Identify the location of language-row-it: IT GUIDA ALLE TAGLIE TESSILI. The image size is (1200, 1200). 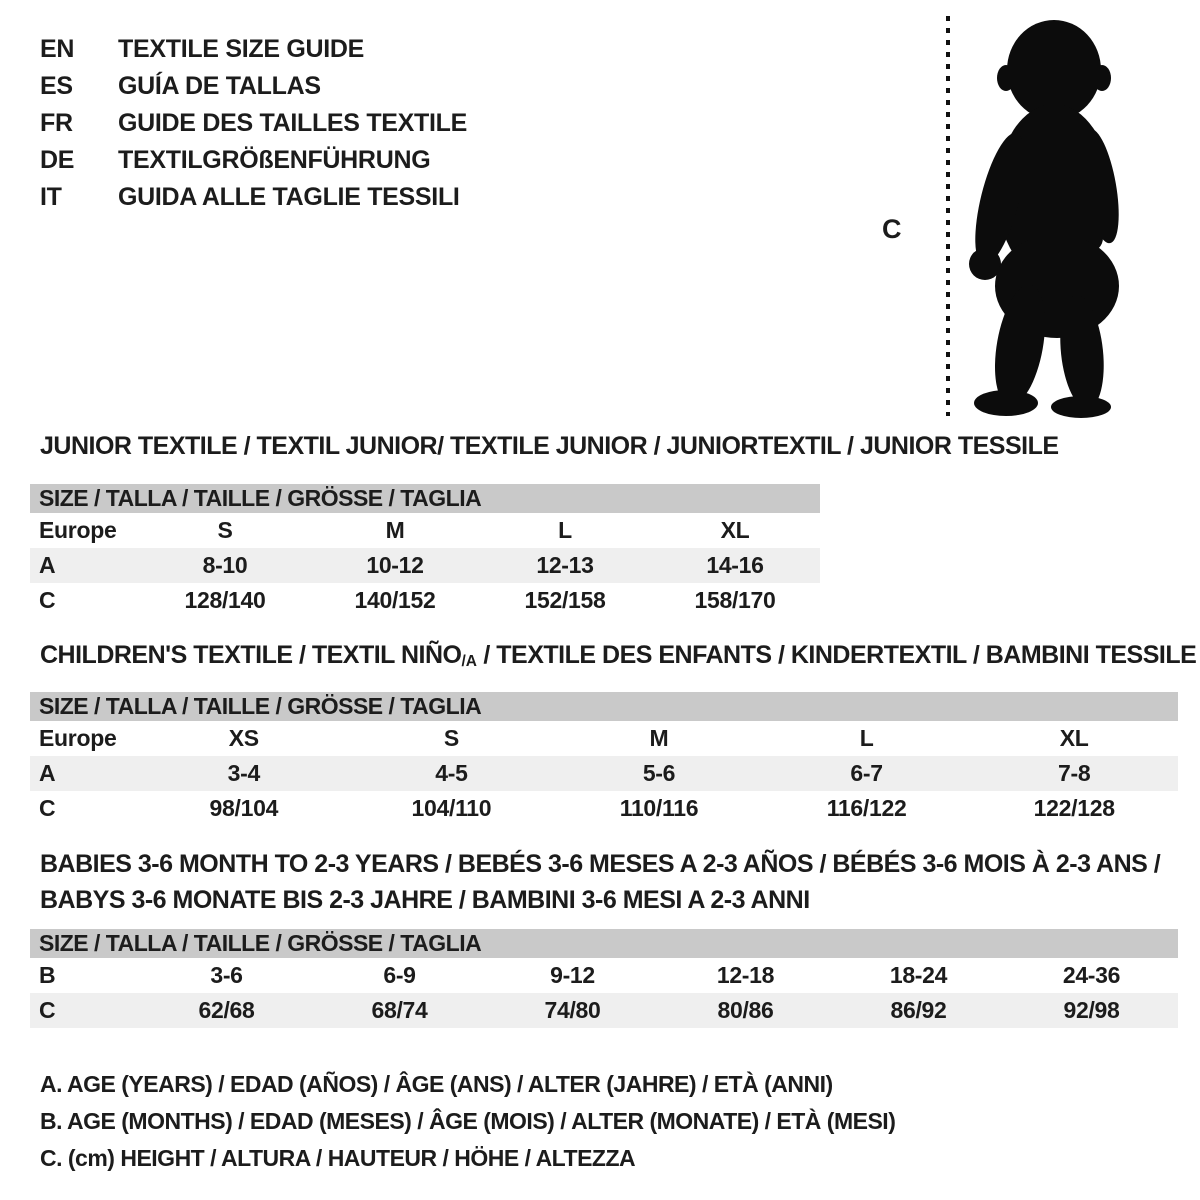
(253, 197).